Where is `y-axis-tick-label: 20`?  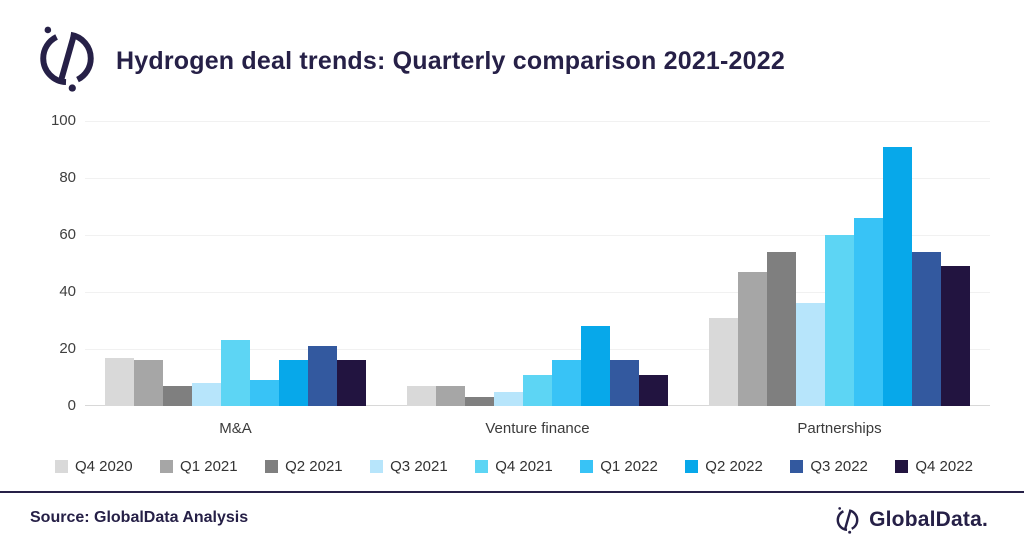 y-axis-tick-label: 20 is located at coordinates (67, 348).